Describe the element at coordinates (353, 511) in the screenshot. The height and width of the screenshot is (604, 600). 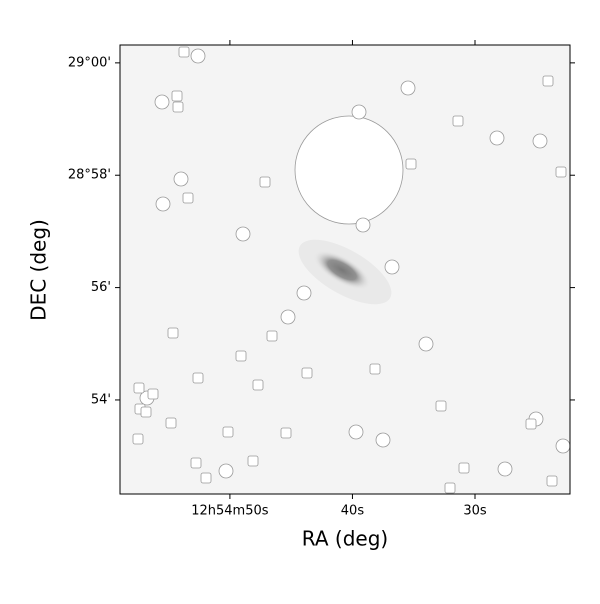
I see `x-tick-label: 40s` at that location.